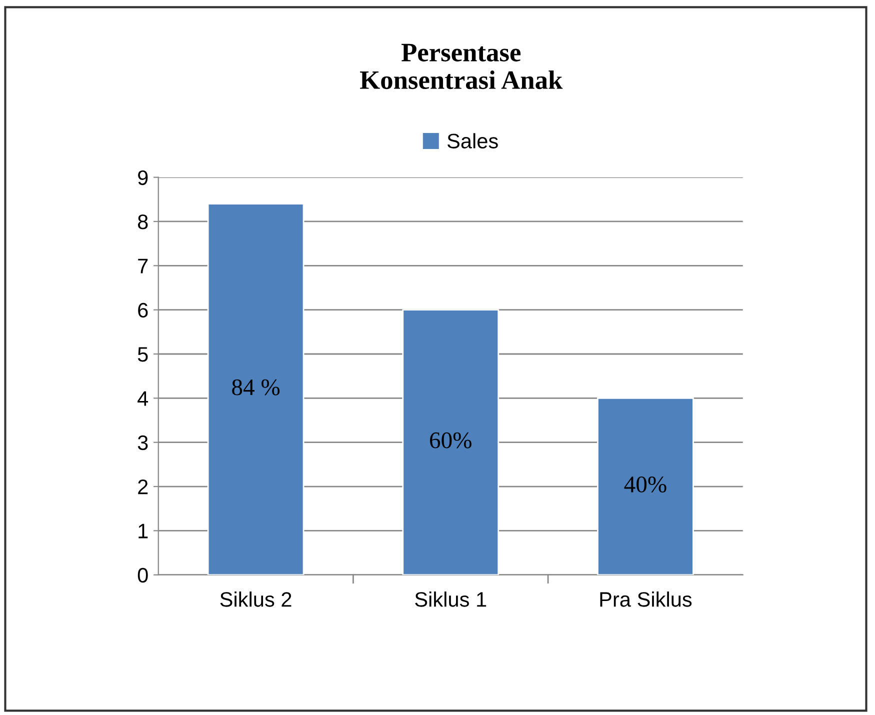 This screenshot has width=875, height=715. Describe the element at coordinates (143, 575) in the screenshot. I see `y-tick-label: 0` at that location.